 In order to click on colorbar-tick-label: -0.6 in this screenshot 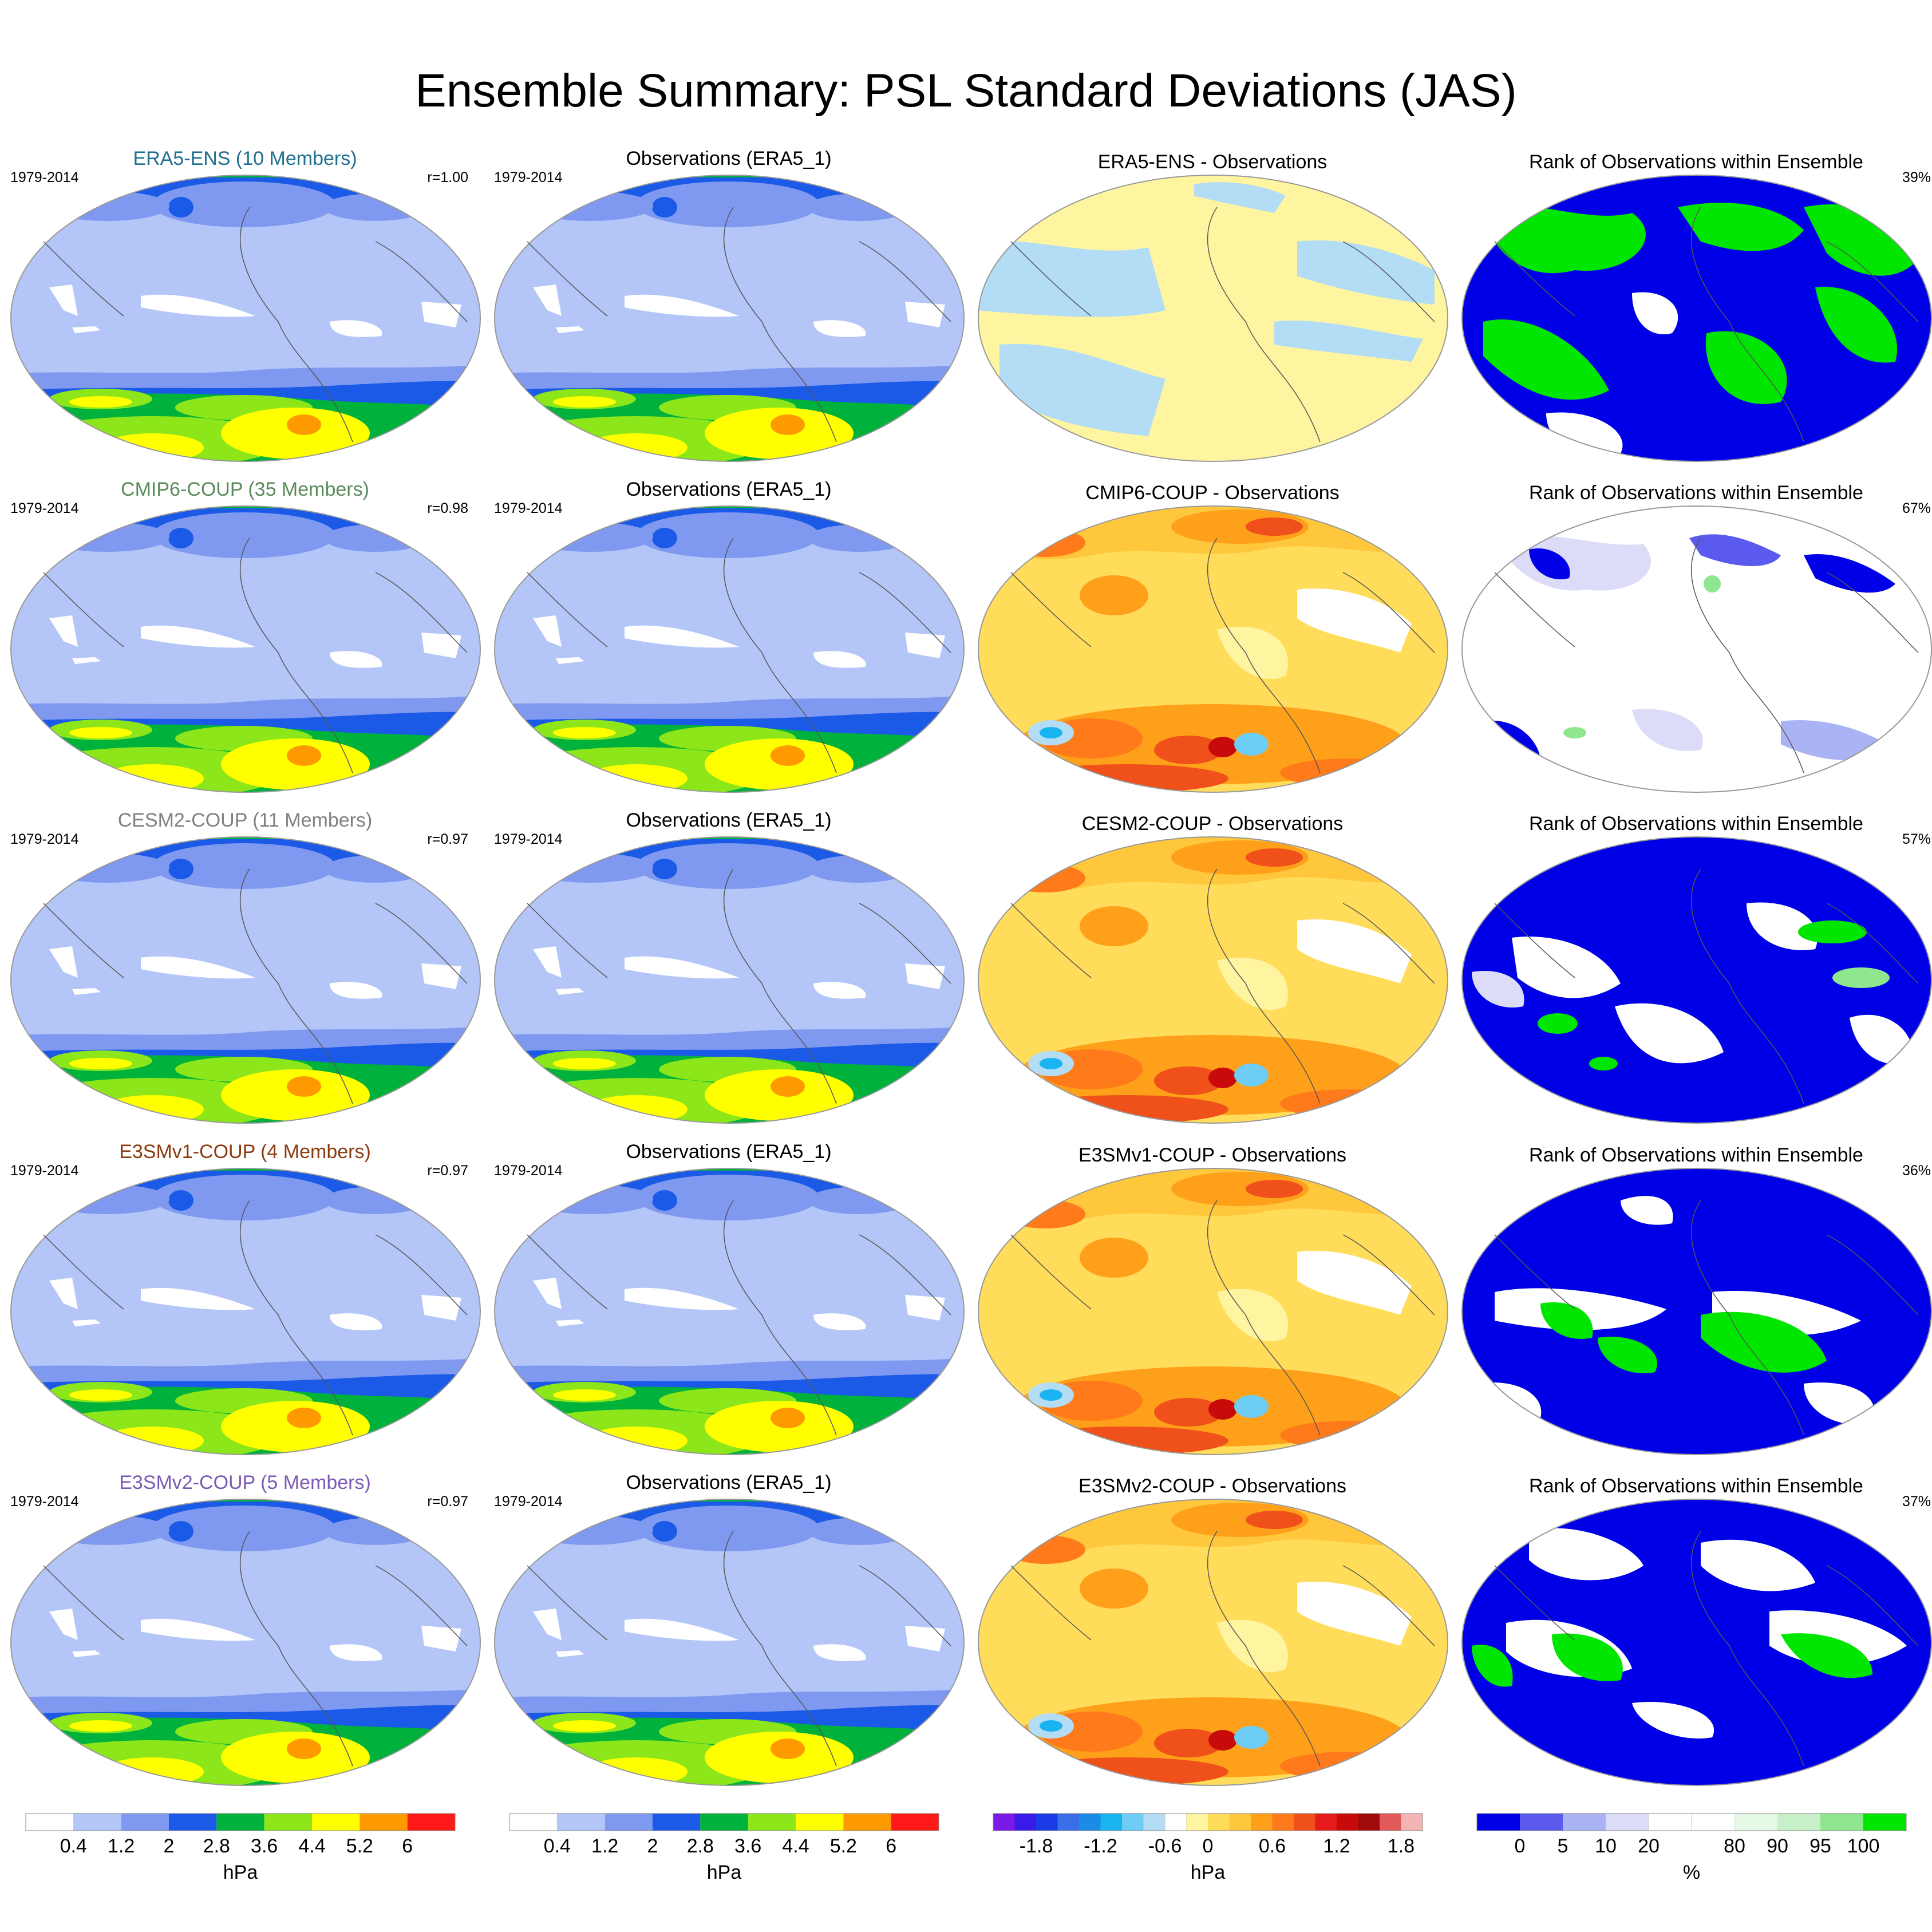, I will do `click(1165, 1846)`.